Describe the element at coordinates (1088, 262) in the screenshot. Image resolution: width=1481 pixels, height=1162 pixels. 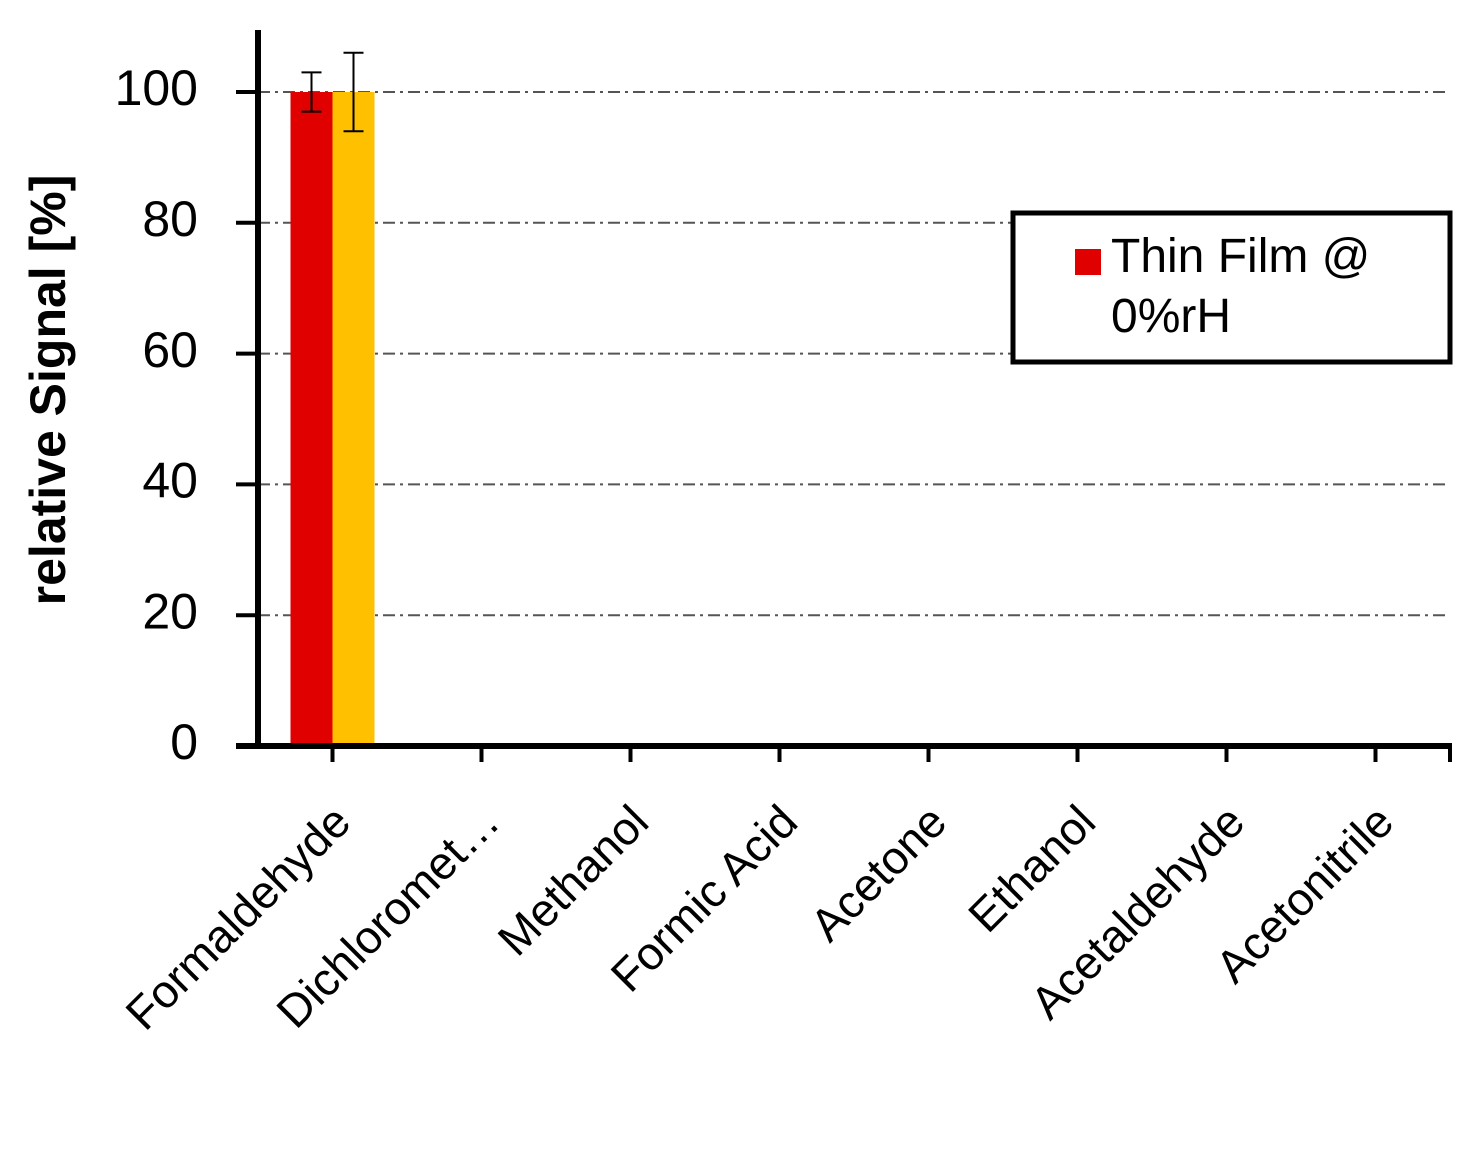
I see `legend-swatch` at that location.